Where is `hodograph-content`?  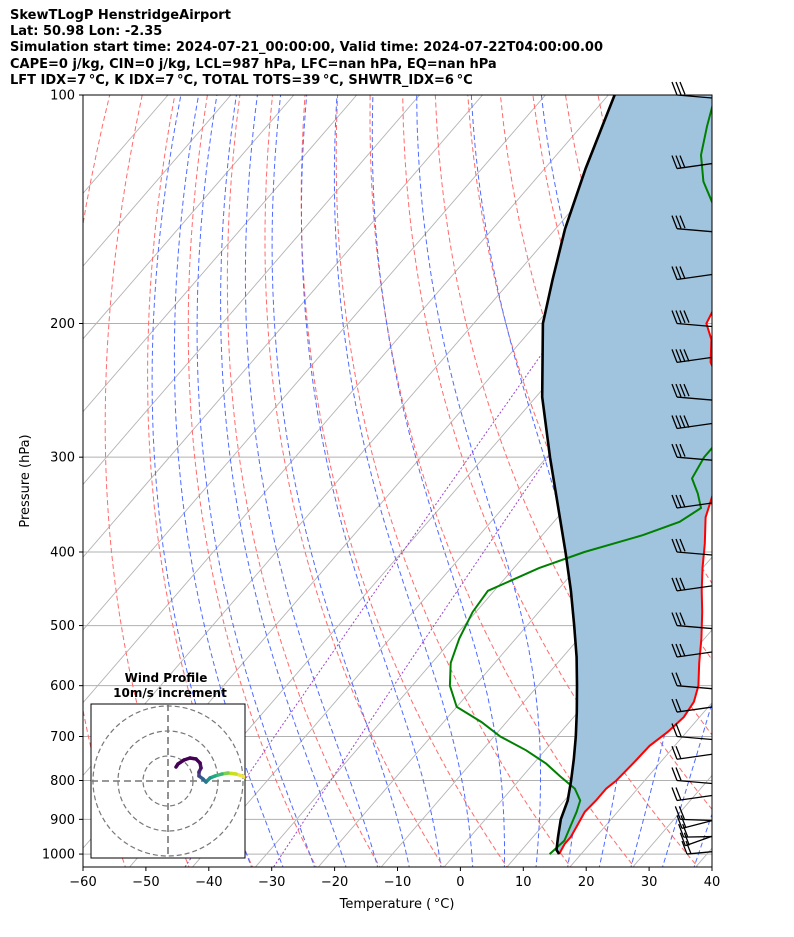 hodograph-content is located at coordinates (168, 781).